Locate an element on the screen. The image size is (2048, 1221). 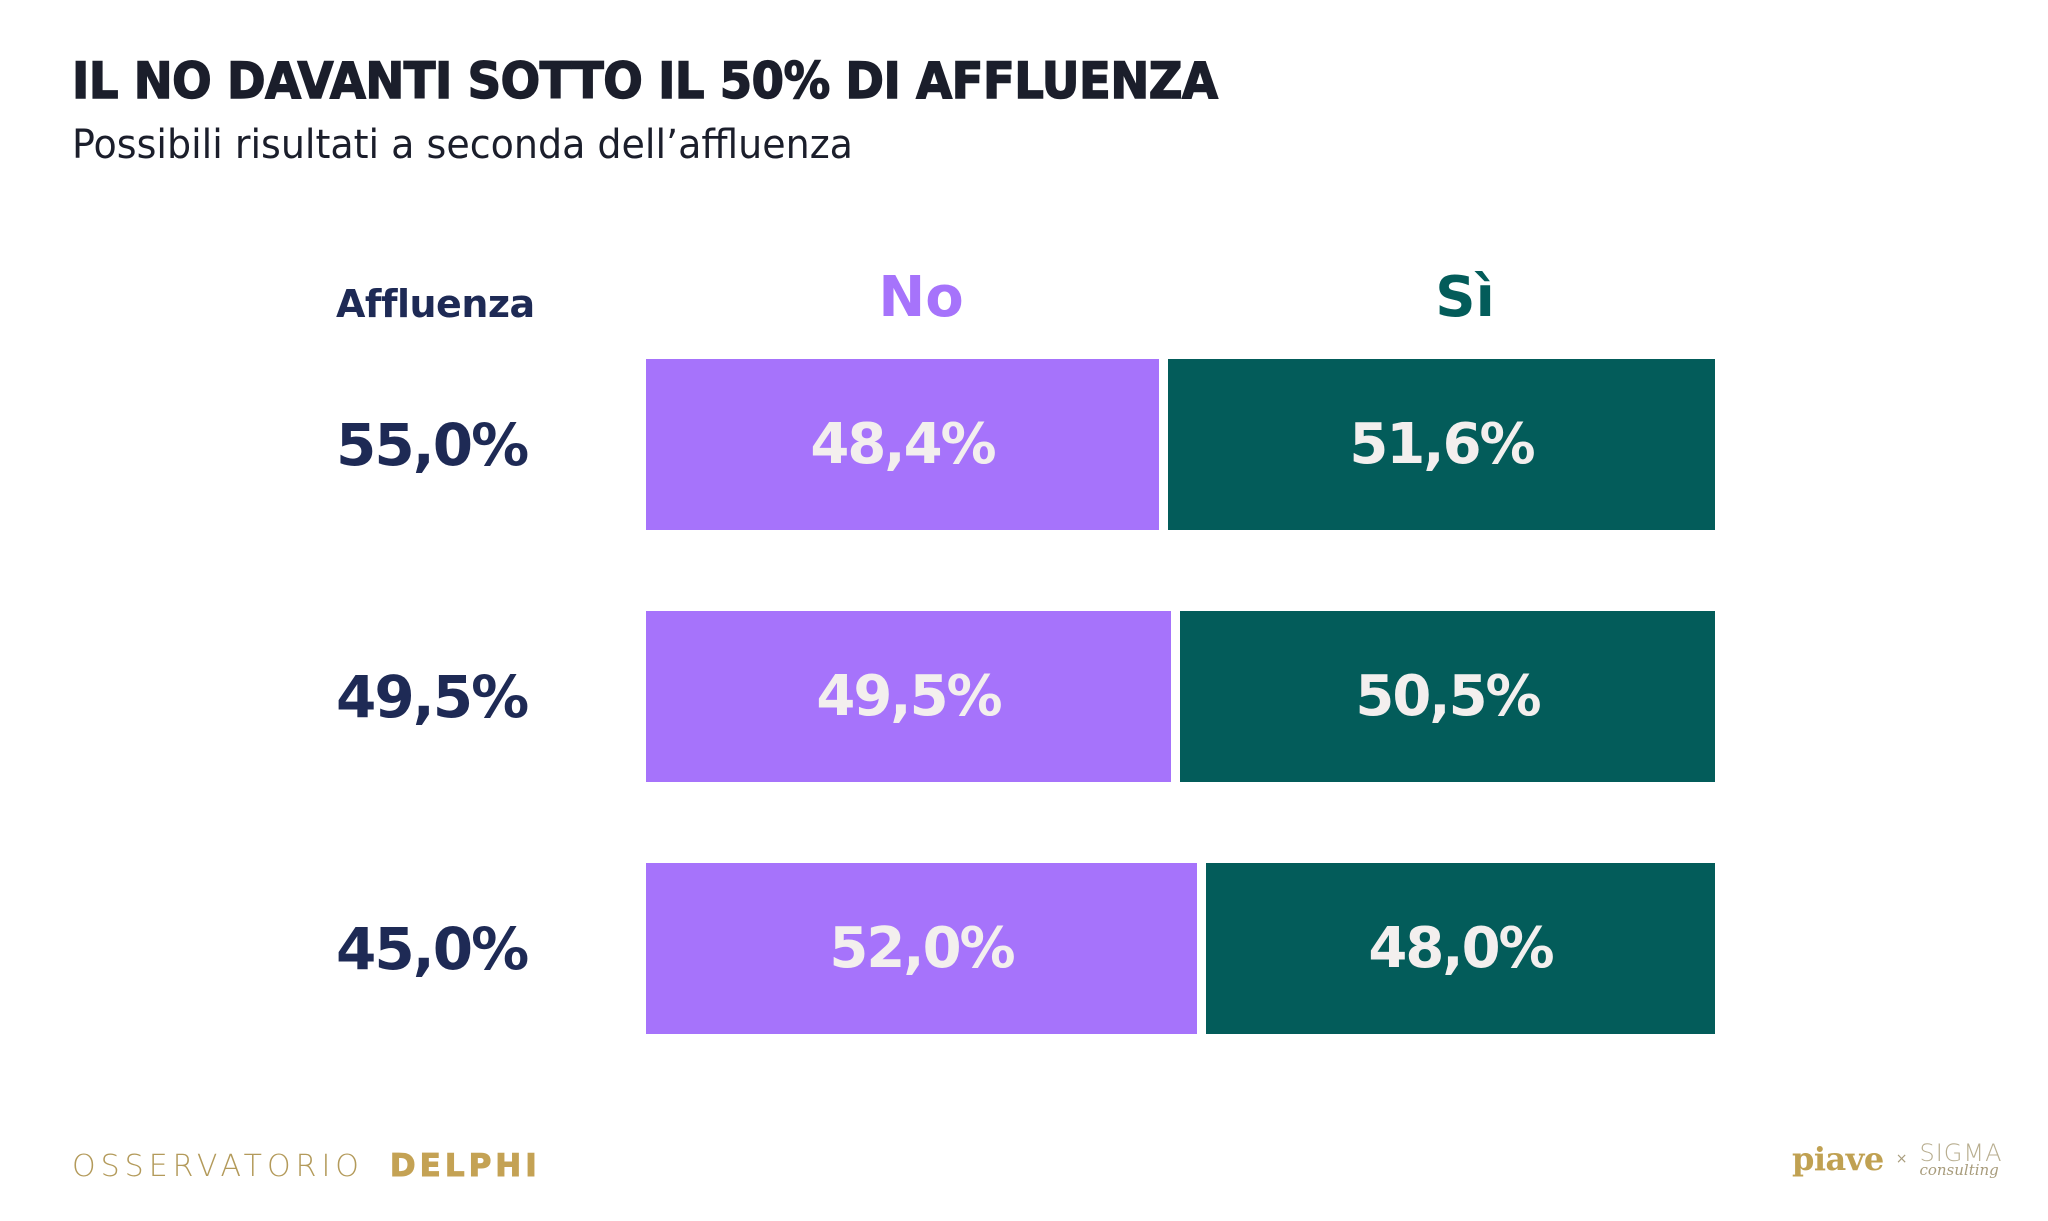
bar-no: 48,4% is located at coordinates (902, 444).